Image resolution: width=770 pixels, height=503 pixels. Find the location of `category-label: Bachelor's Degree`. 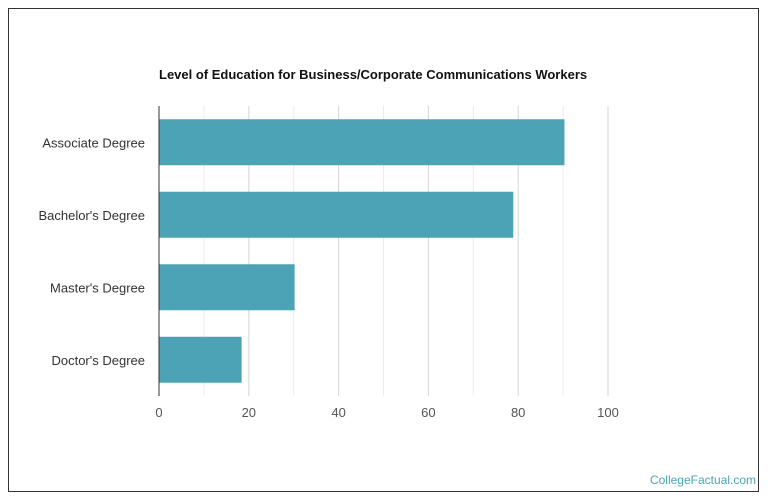

category-label: Bachelor's Degree is located at coordinates (91, 215).